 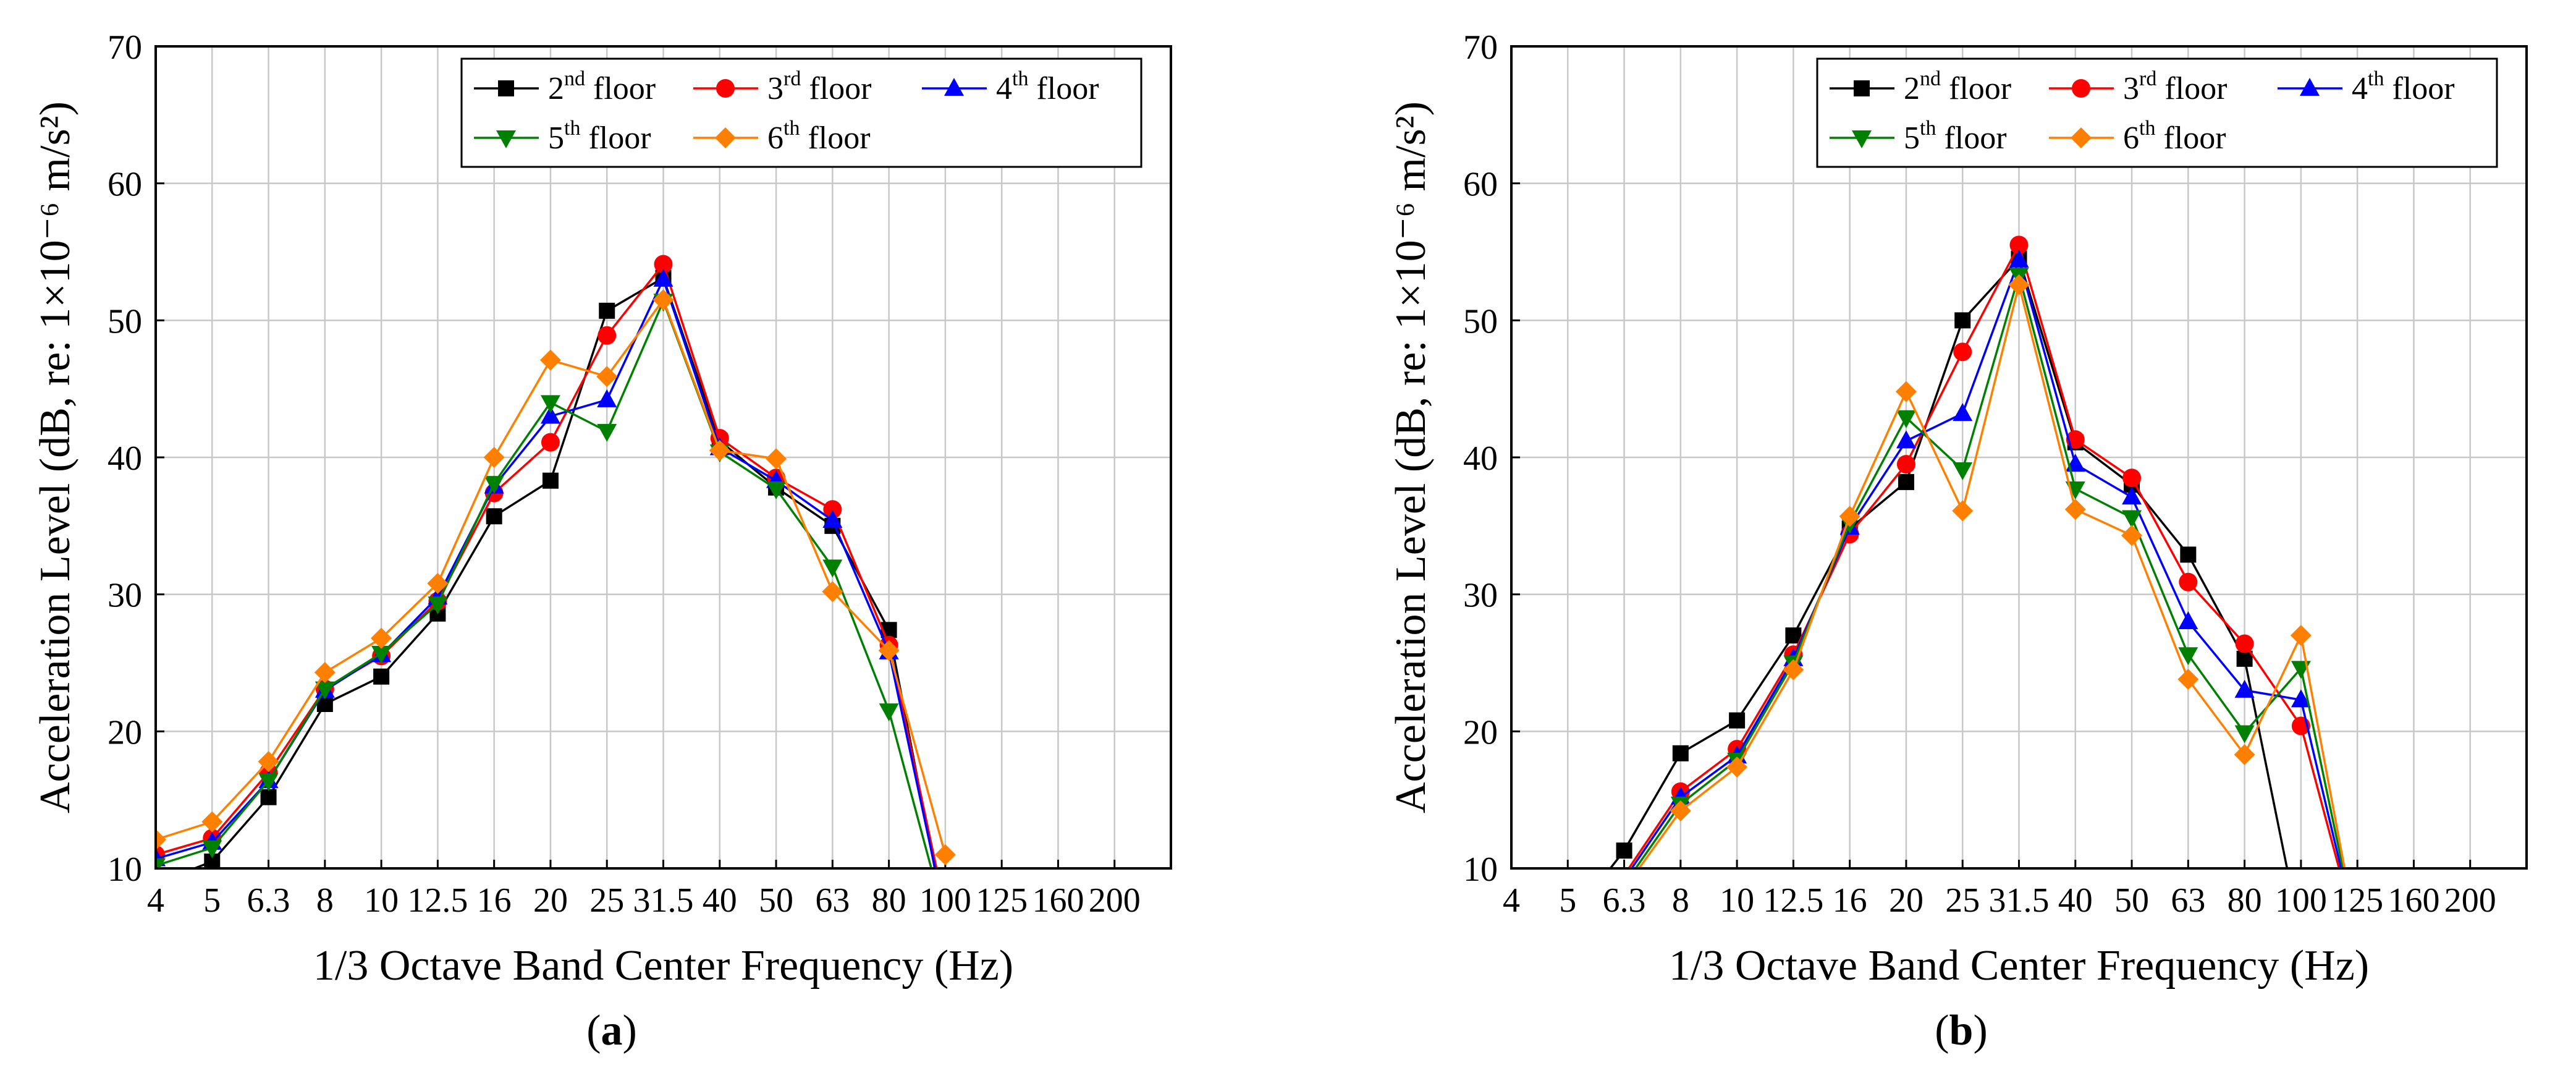 What do you see at coordinates (2174, 136) in the screenshot?
I see `legend-label: 6th floor` at bounding box center [2174, 136].